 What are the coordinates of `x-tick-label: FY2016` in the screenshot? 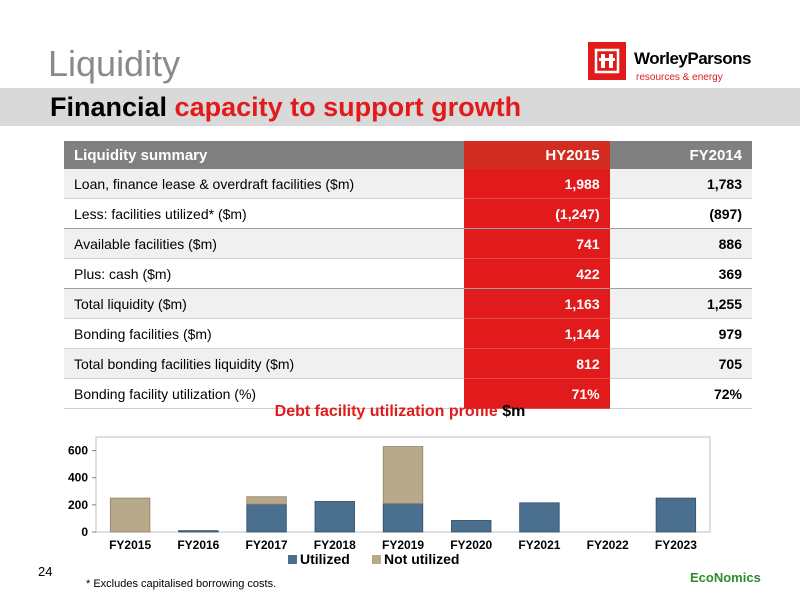 It's located at (198, 545).